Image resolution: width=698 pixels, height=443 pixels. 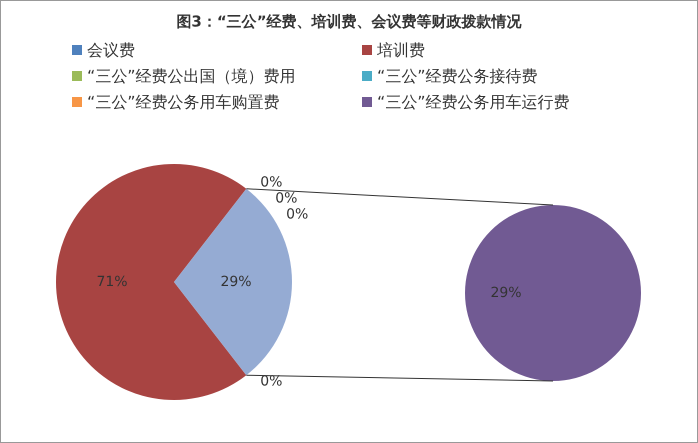 What do you see at coordinates (191, 76) in the screenshot?
I see `legend-label: “三公”经费公出国（境）费用` at bounding box center [191, 76].